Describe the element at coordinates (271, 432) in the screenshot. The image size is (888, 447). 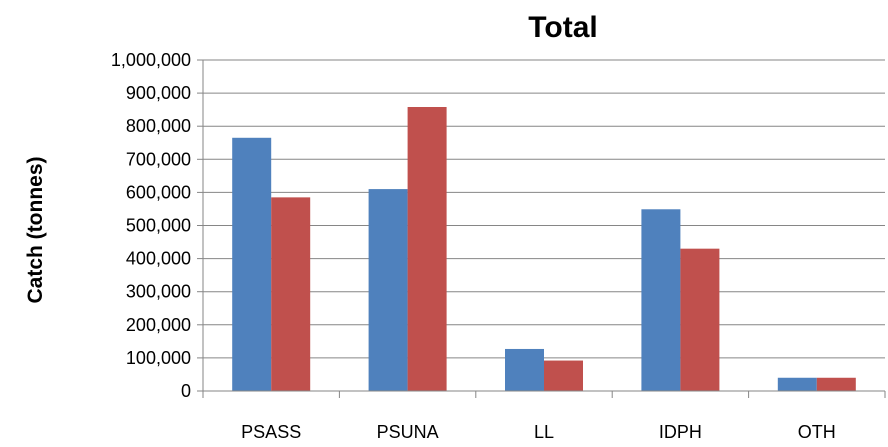
I see `x-category-label: PSASS` at that location.